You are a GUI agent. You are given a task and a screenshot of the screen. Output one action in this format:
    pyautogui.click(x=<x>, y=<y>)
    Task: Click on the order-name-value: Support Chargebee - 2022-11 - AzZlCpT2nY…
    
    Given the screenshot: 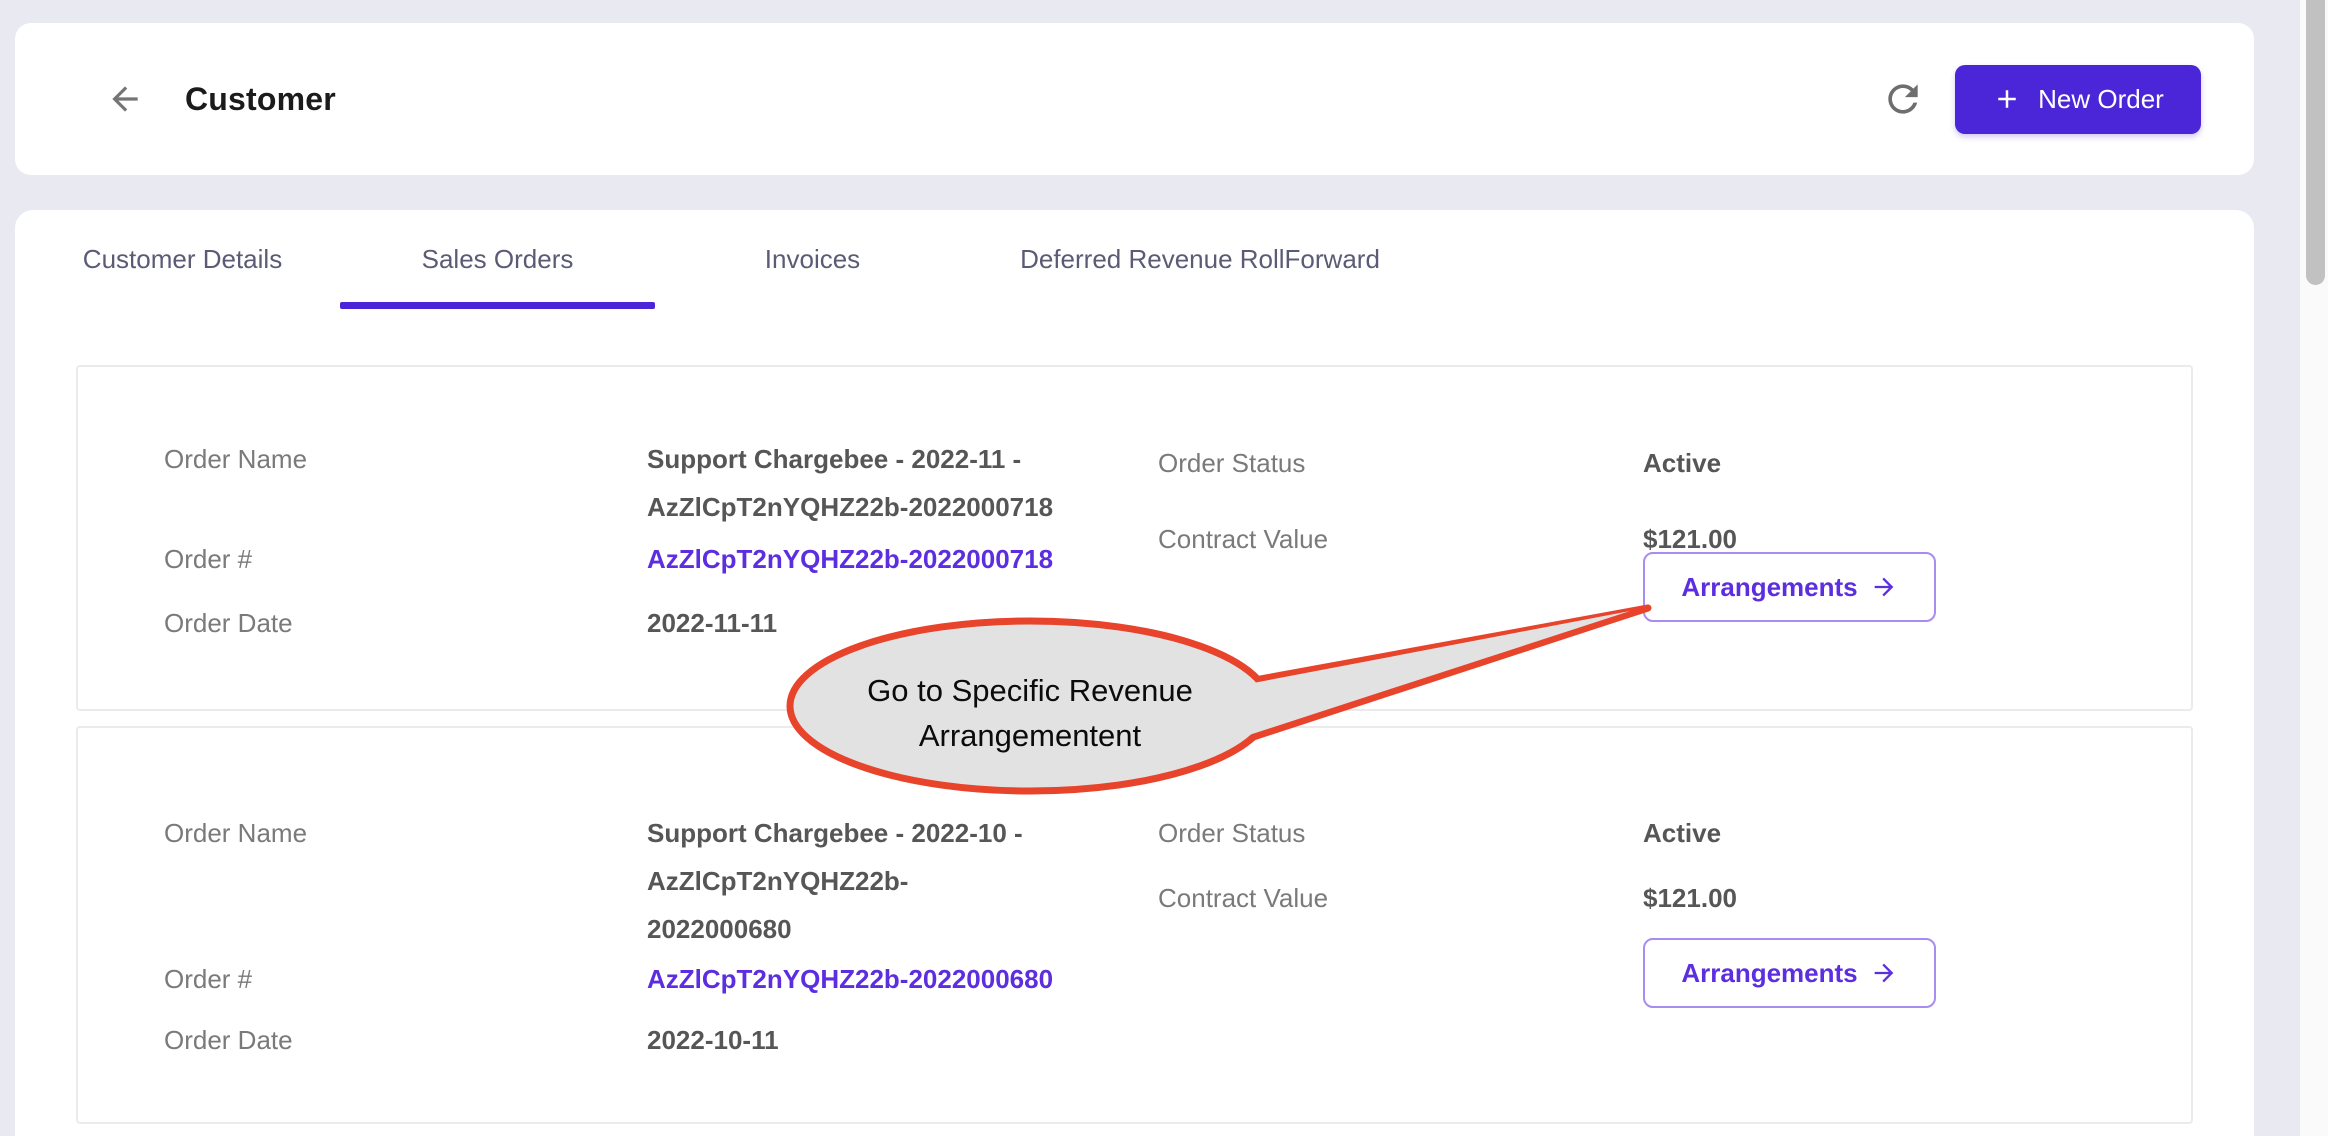 What is the action you would take?
    pyautogui.click(x=850, y=483)
    